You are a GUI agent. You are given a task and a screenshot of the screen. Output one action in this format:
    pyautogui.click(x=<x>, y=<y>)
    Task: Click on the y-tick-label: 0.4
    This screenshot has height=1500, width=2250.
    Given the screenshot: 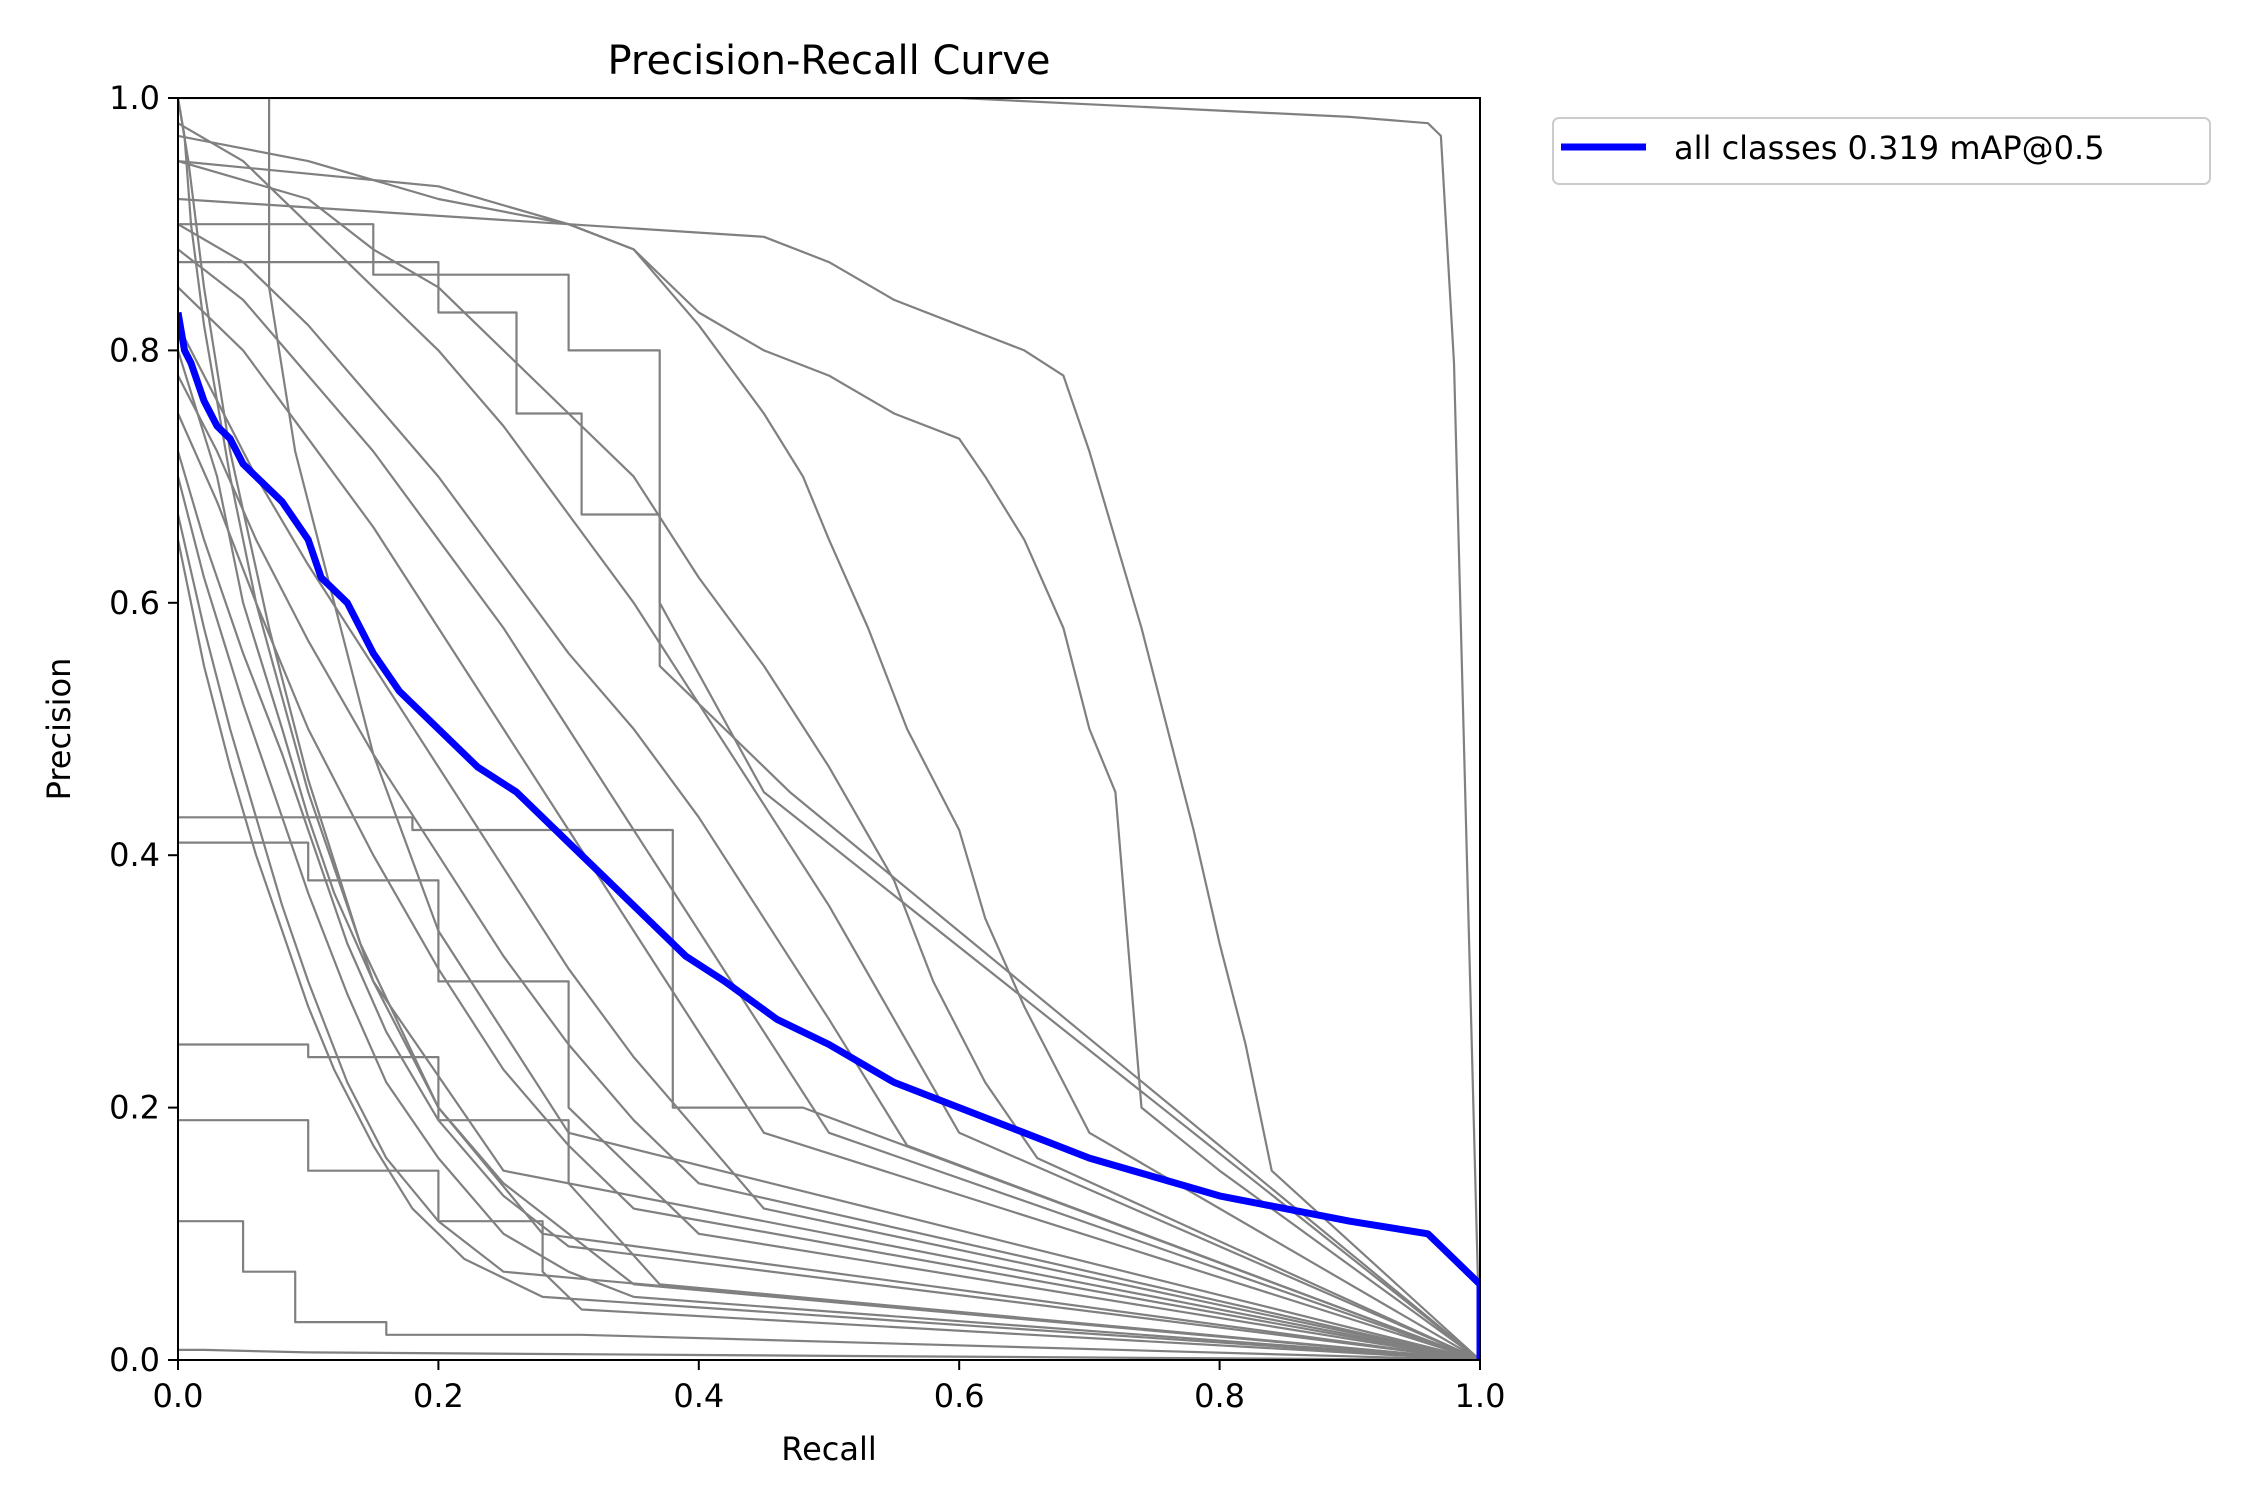 What is the action you would take?
    pyautogui.click(x=134, y=855)
    